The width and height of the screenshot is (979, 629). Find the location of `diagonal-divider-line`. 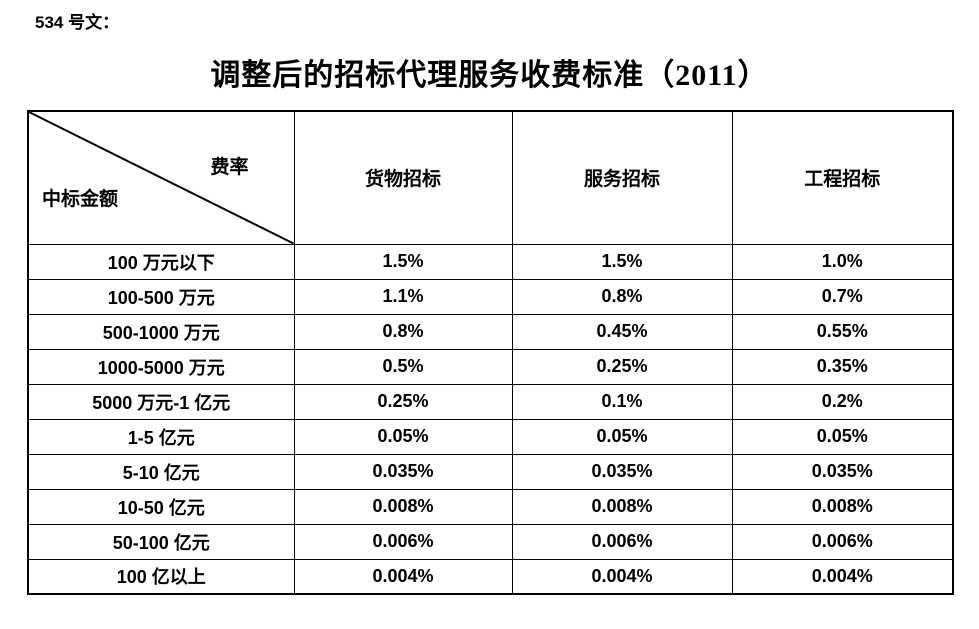

diagonal-divider-line is located at coordinates (161, 177).